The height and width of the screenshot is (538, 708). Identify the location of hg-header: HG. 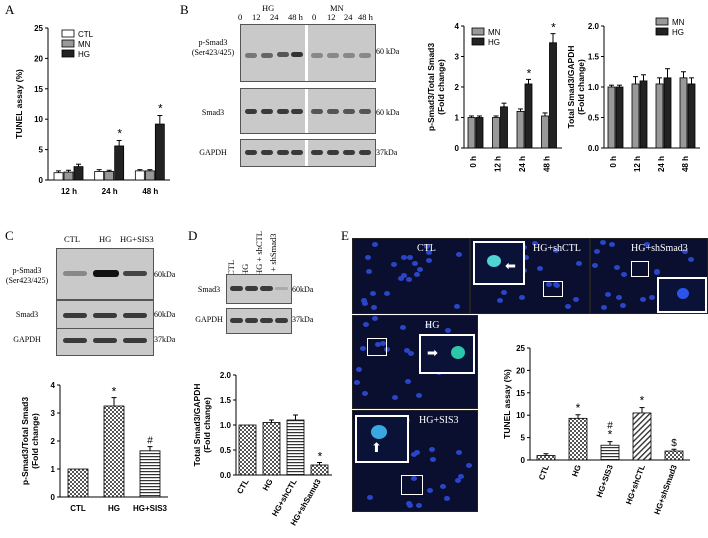
(268, 8).